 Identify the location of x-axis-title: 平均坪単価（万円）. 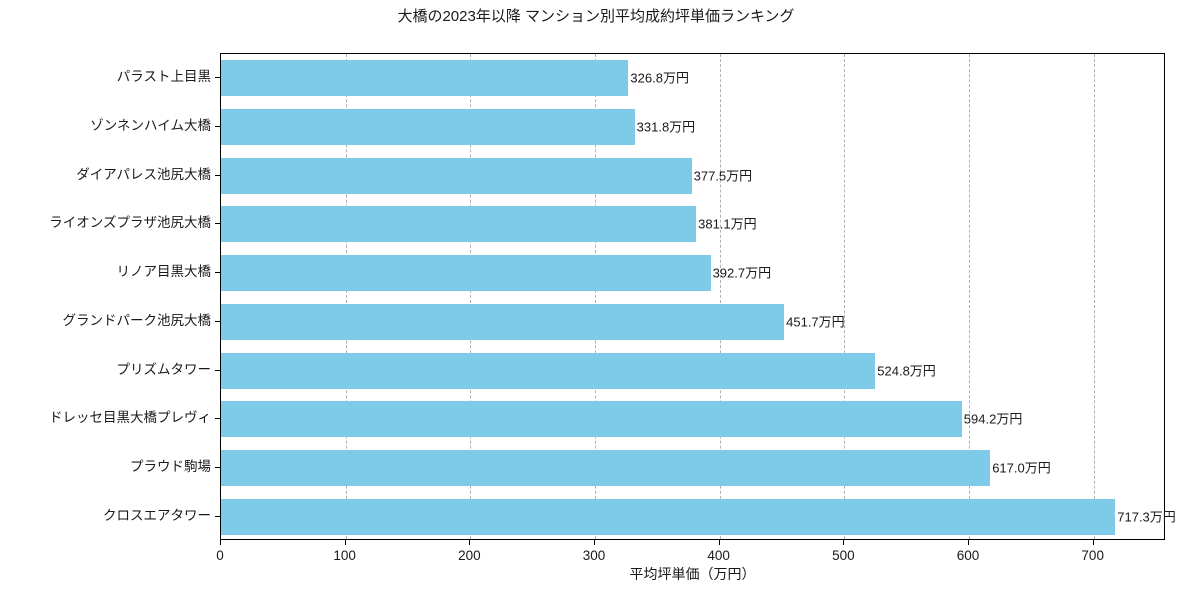
(692, 574).